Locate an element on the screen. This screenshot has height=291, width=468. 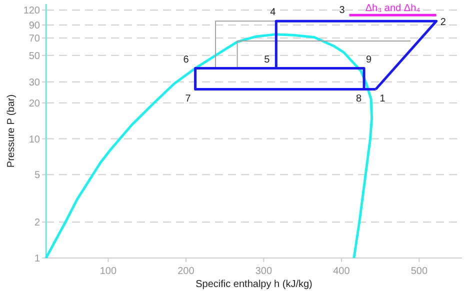
annotation: 7 is located at coordinates (188, 98).